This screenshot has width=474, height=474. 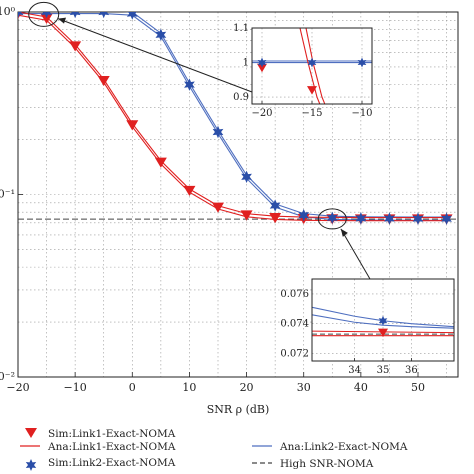 I want to click on inset1-x-tick-label: −10, so click(x=361, y=113).